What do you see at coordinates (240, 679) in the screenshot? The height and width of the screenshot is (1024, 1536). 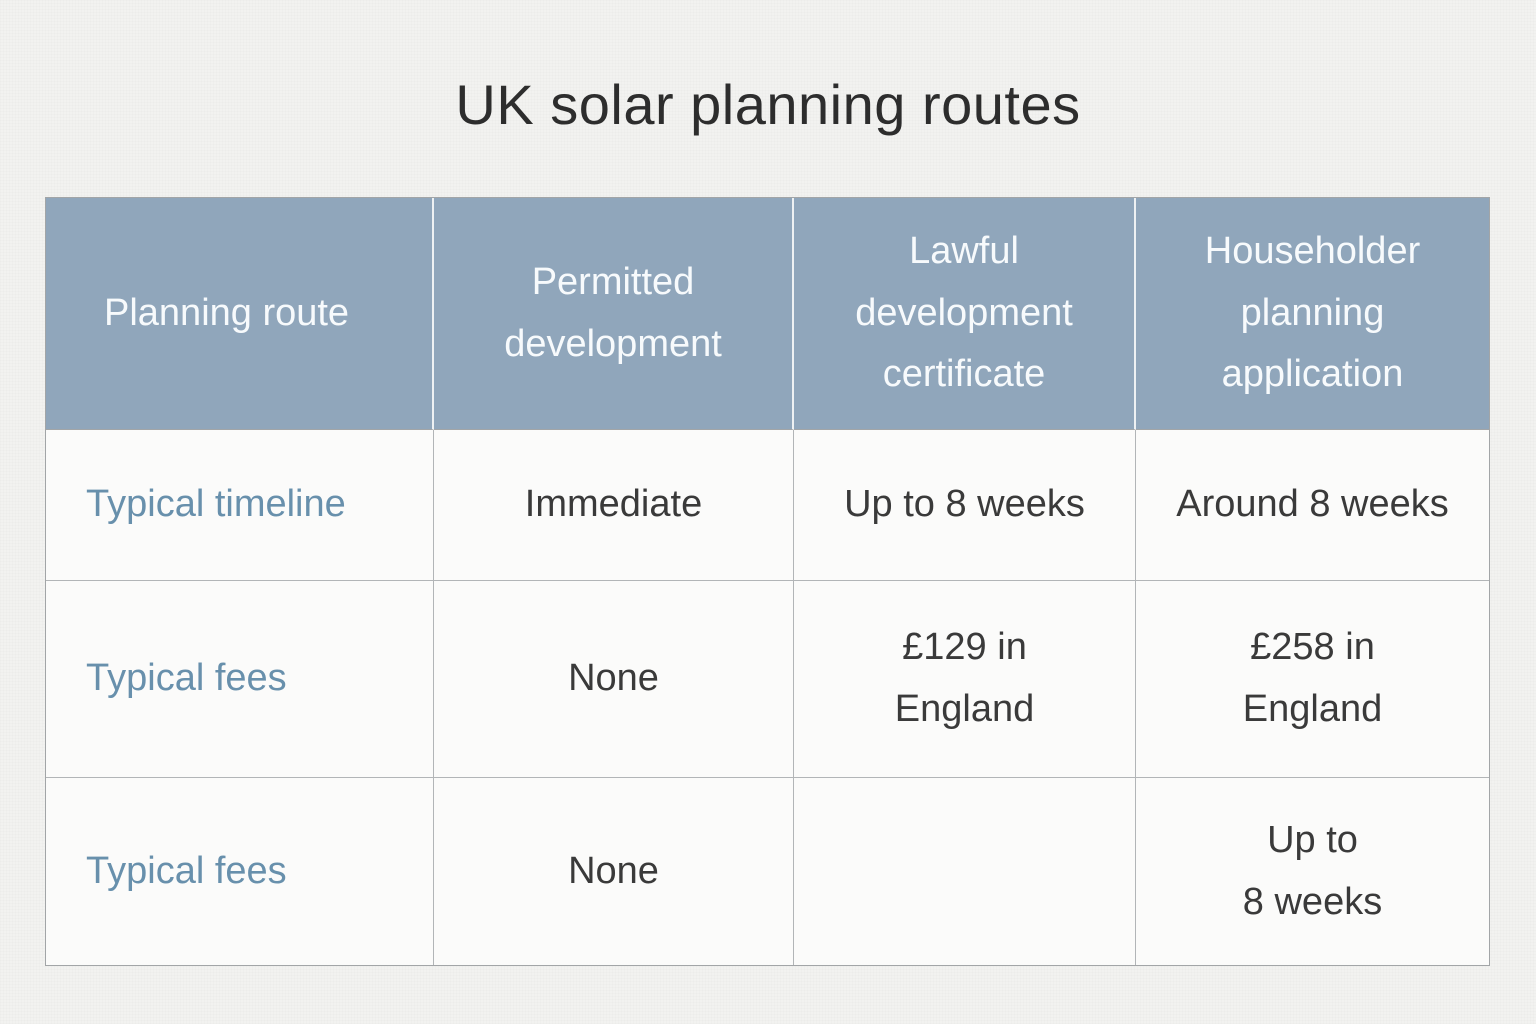 I see `row-label-typical-fees-1: Typical fees` at bounding box center [240, 679].